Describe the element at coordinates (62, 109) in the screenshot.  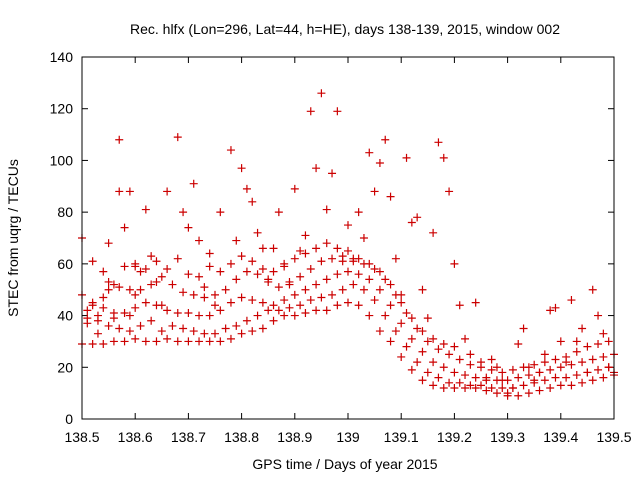
I see `y-tick-label: 120` at that location.